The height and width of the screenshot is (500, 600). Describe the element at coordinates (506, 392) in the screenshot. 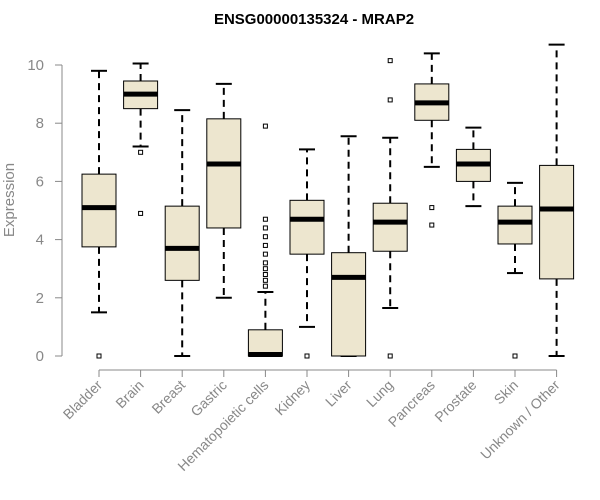

I see `x-tick-label: Skin` at that location.